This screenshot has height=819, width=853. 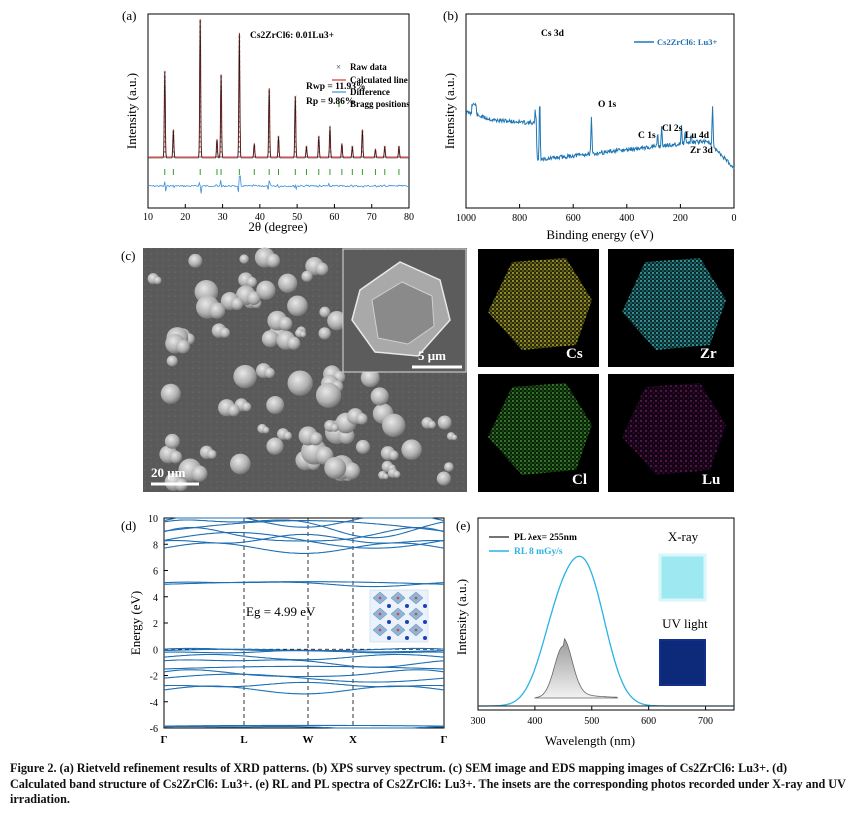 What do you see at coordinates (674, 304) in the screenshot?
I see `eds-map-zr-hexagon` at bounding box center [674, 304].